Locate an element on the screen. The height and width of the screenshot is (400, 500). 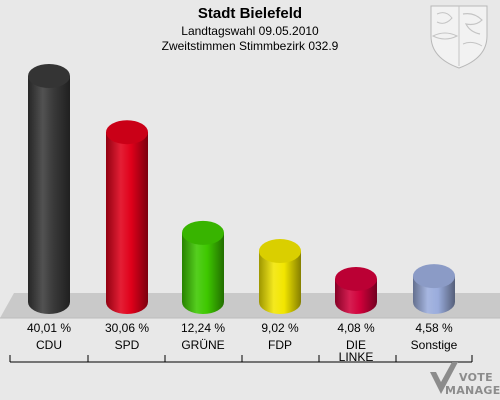
bar-cdu is located at coordinates (49, 189).